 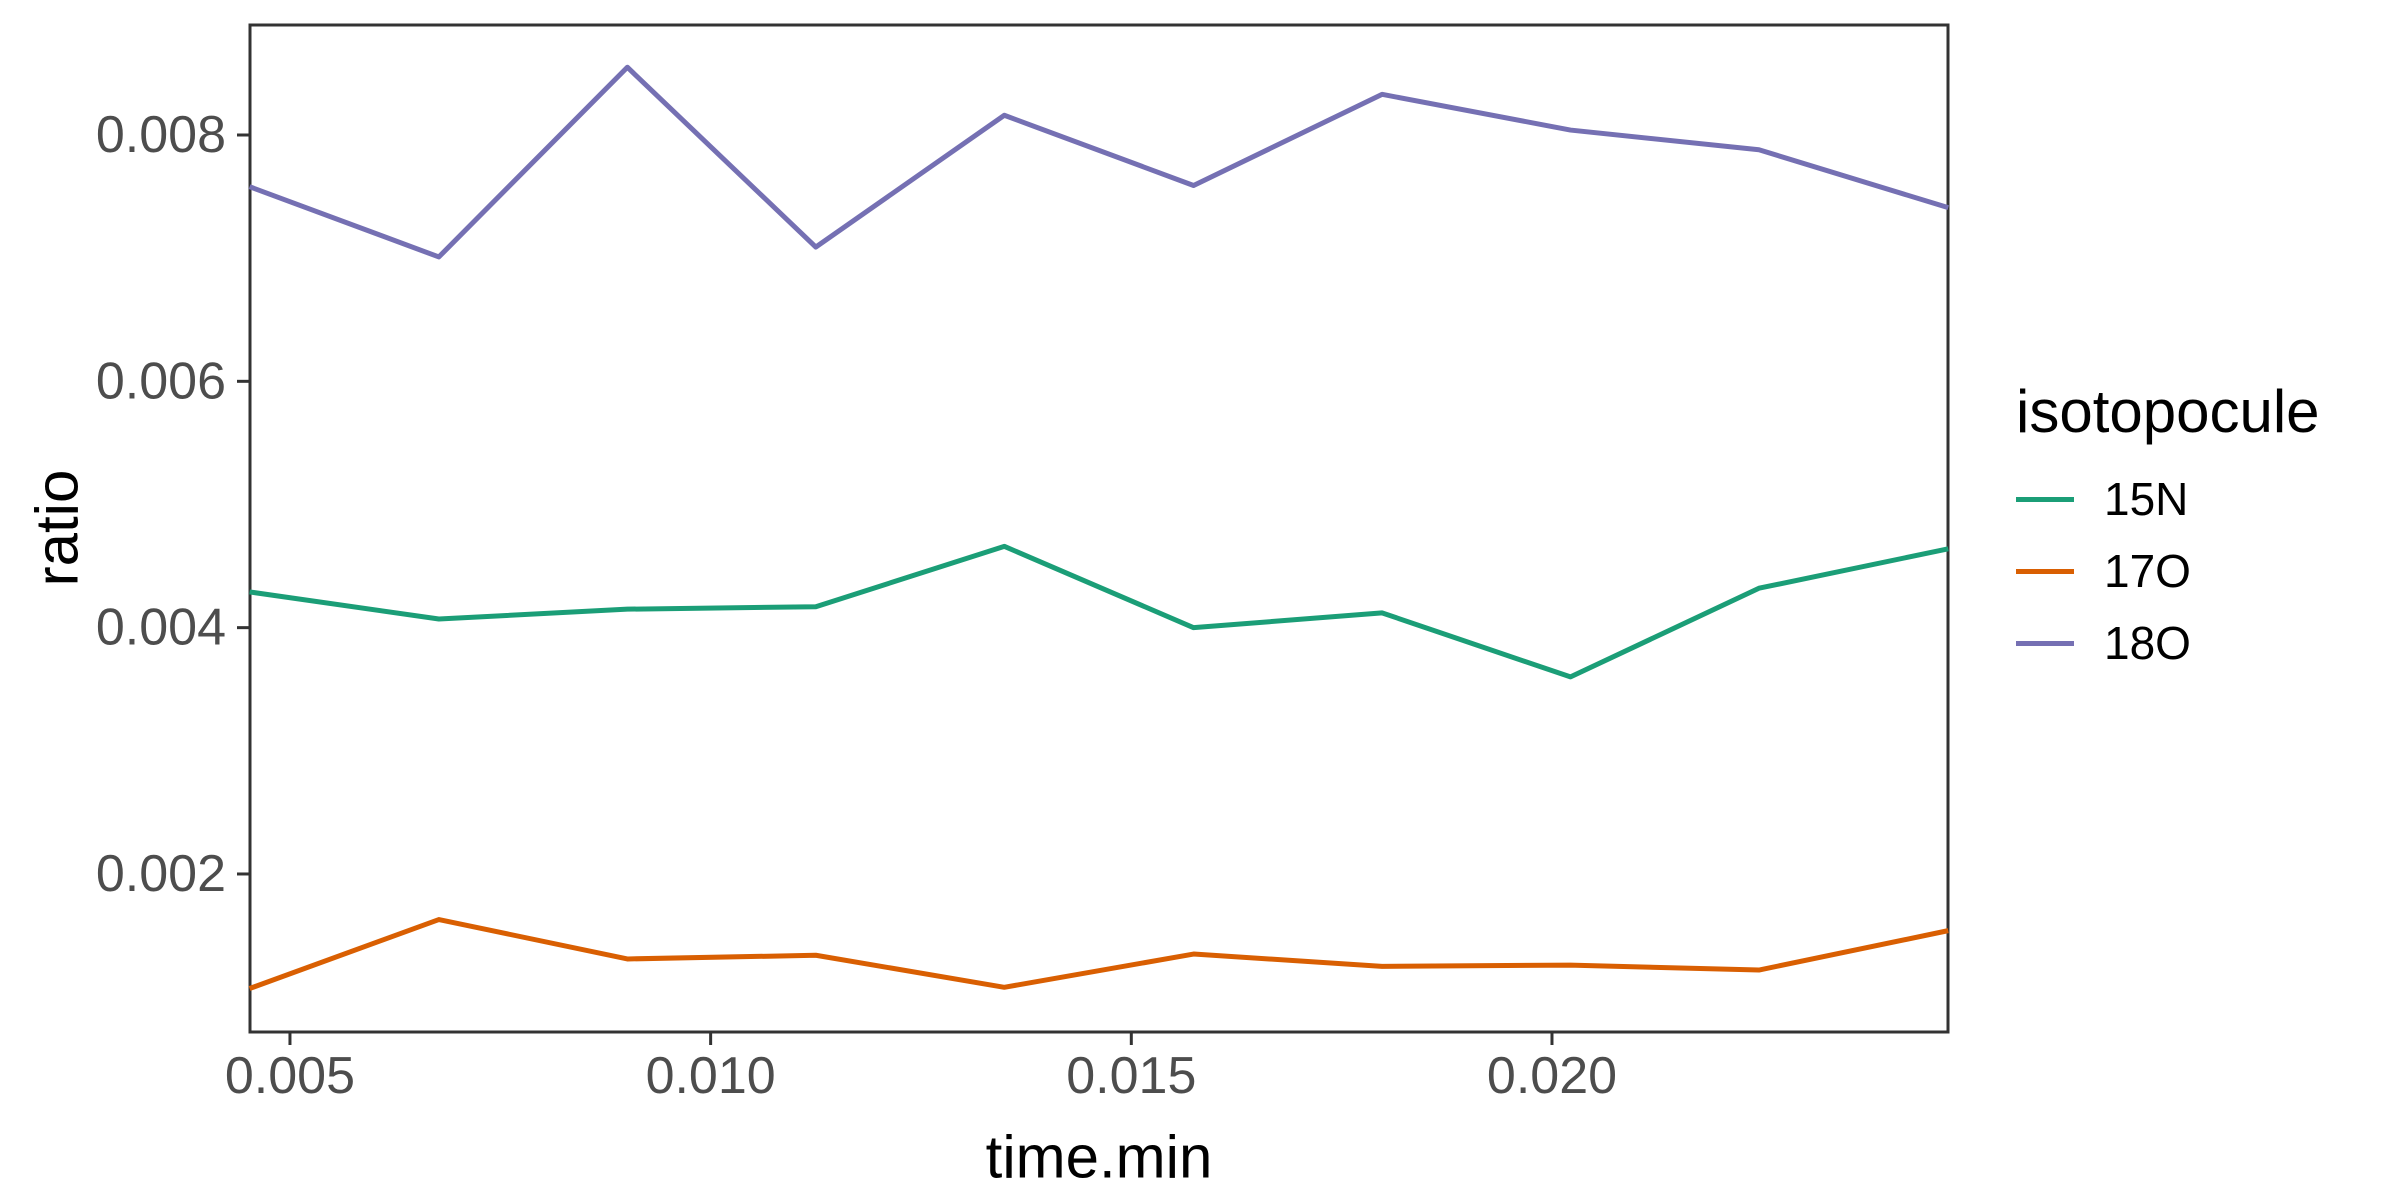 I want to click on series-line-15N, so click(x=1099, y=611).